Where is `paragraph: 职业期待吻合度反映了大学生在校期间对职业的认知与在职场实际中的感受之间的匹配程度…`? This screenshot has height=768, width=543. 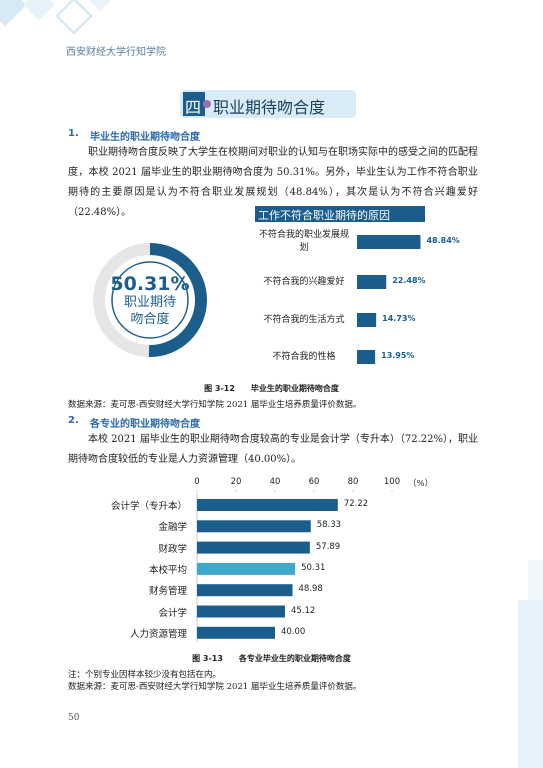 paragraph: 职业期待吻合度反映了大学生在校期间对职业的认知与在职场实际中的感受之间的匹配程度… is located at coordinates (273, 182).